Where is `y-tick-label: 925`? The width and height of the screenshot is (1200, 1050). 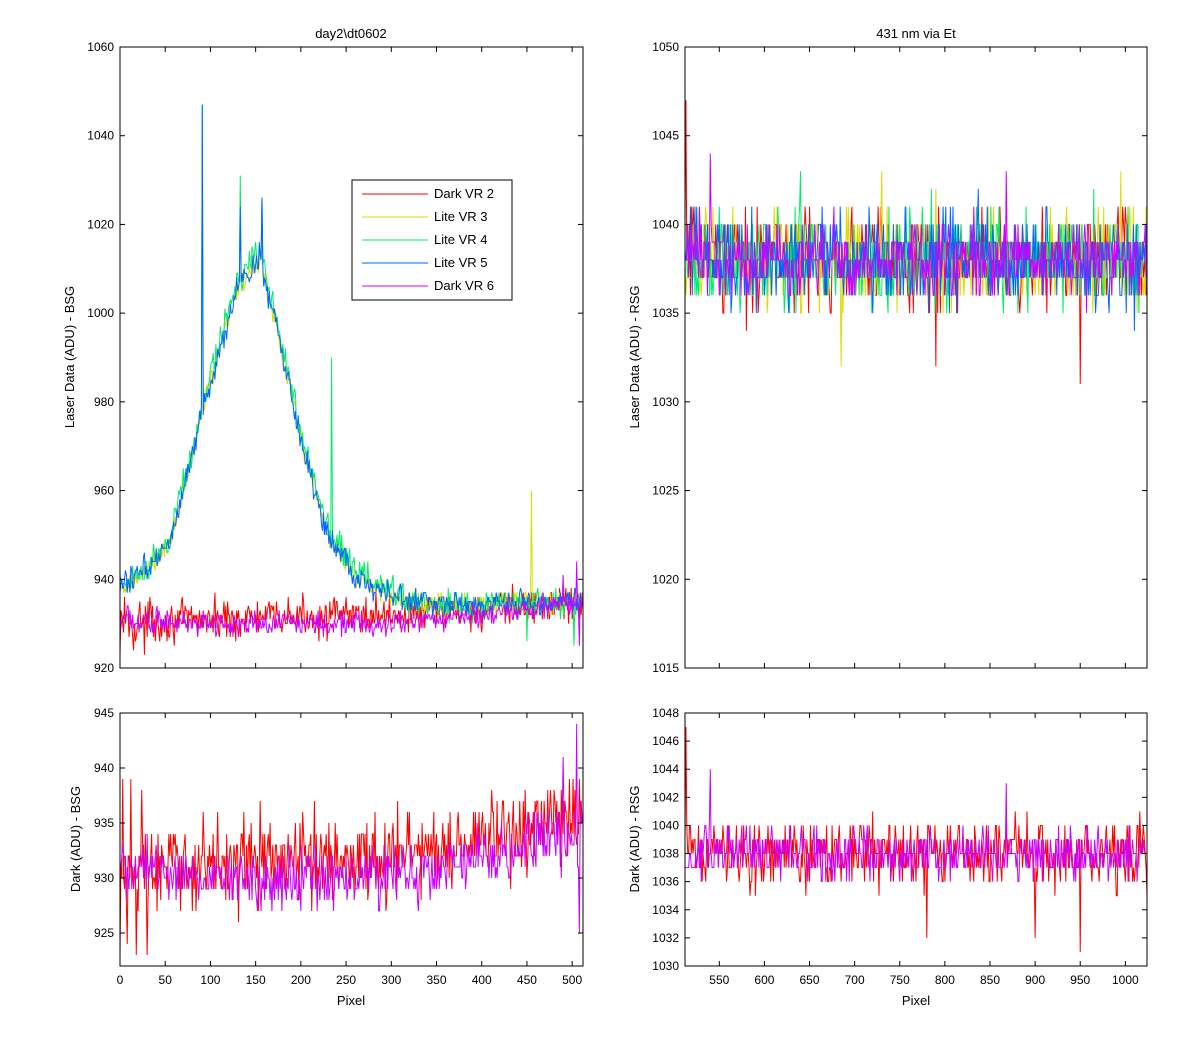 y-tick-label: 925 is located at coordinates (104, 933).